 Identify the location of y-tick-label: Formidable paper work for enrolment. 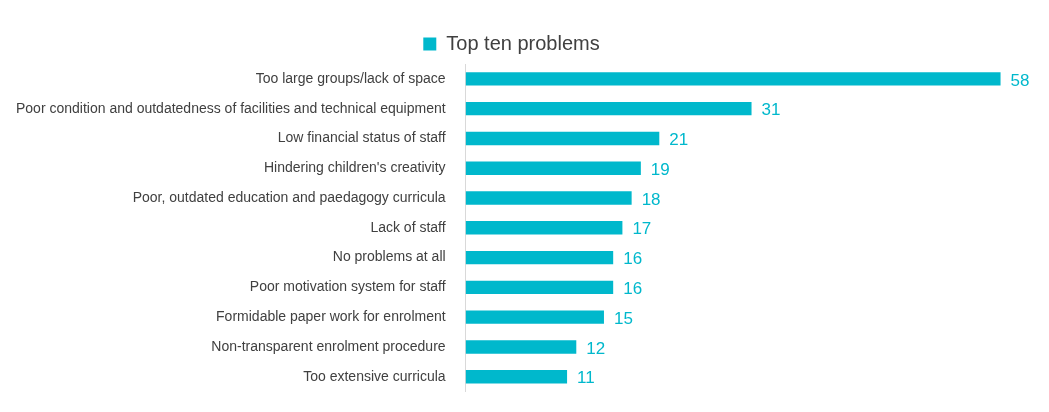
(331, 316).